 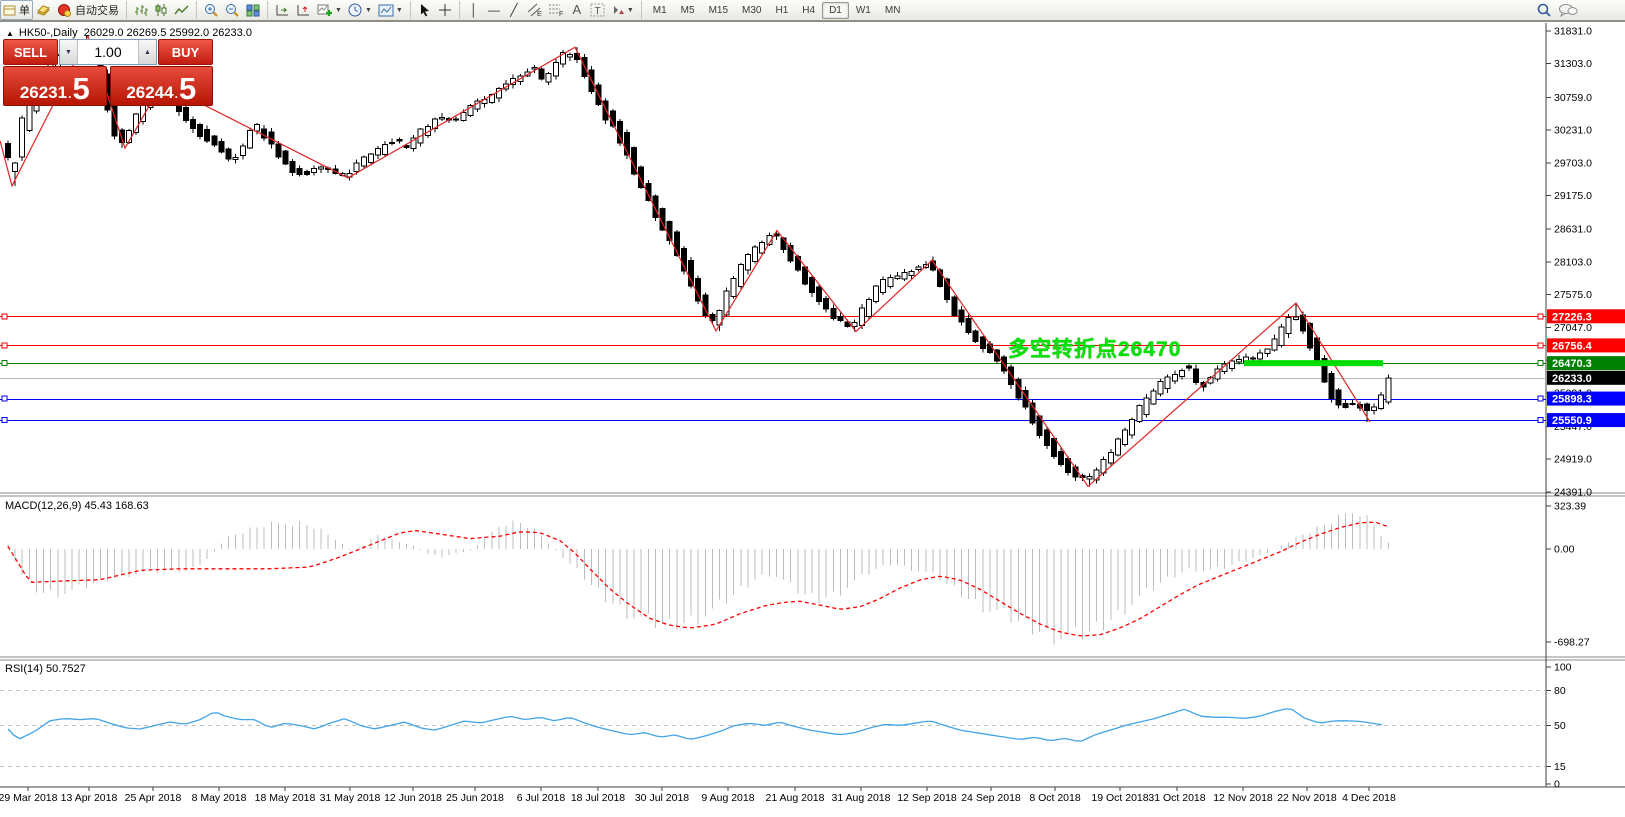 I want to click on auto-scroll-button, so click(x=282, y=10).